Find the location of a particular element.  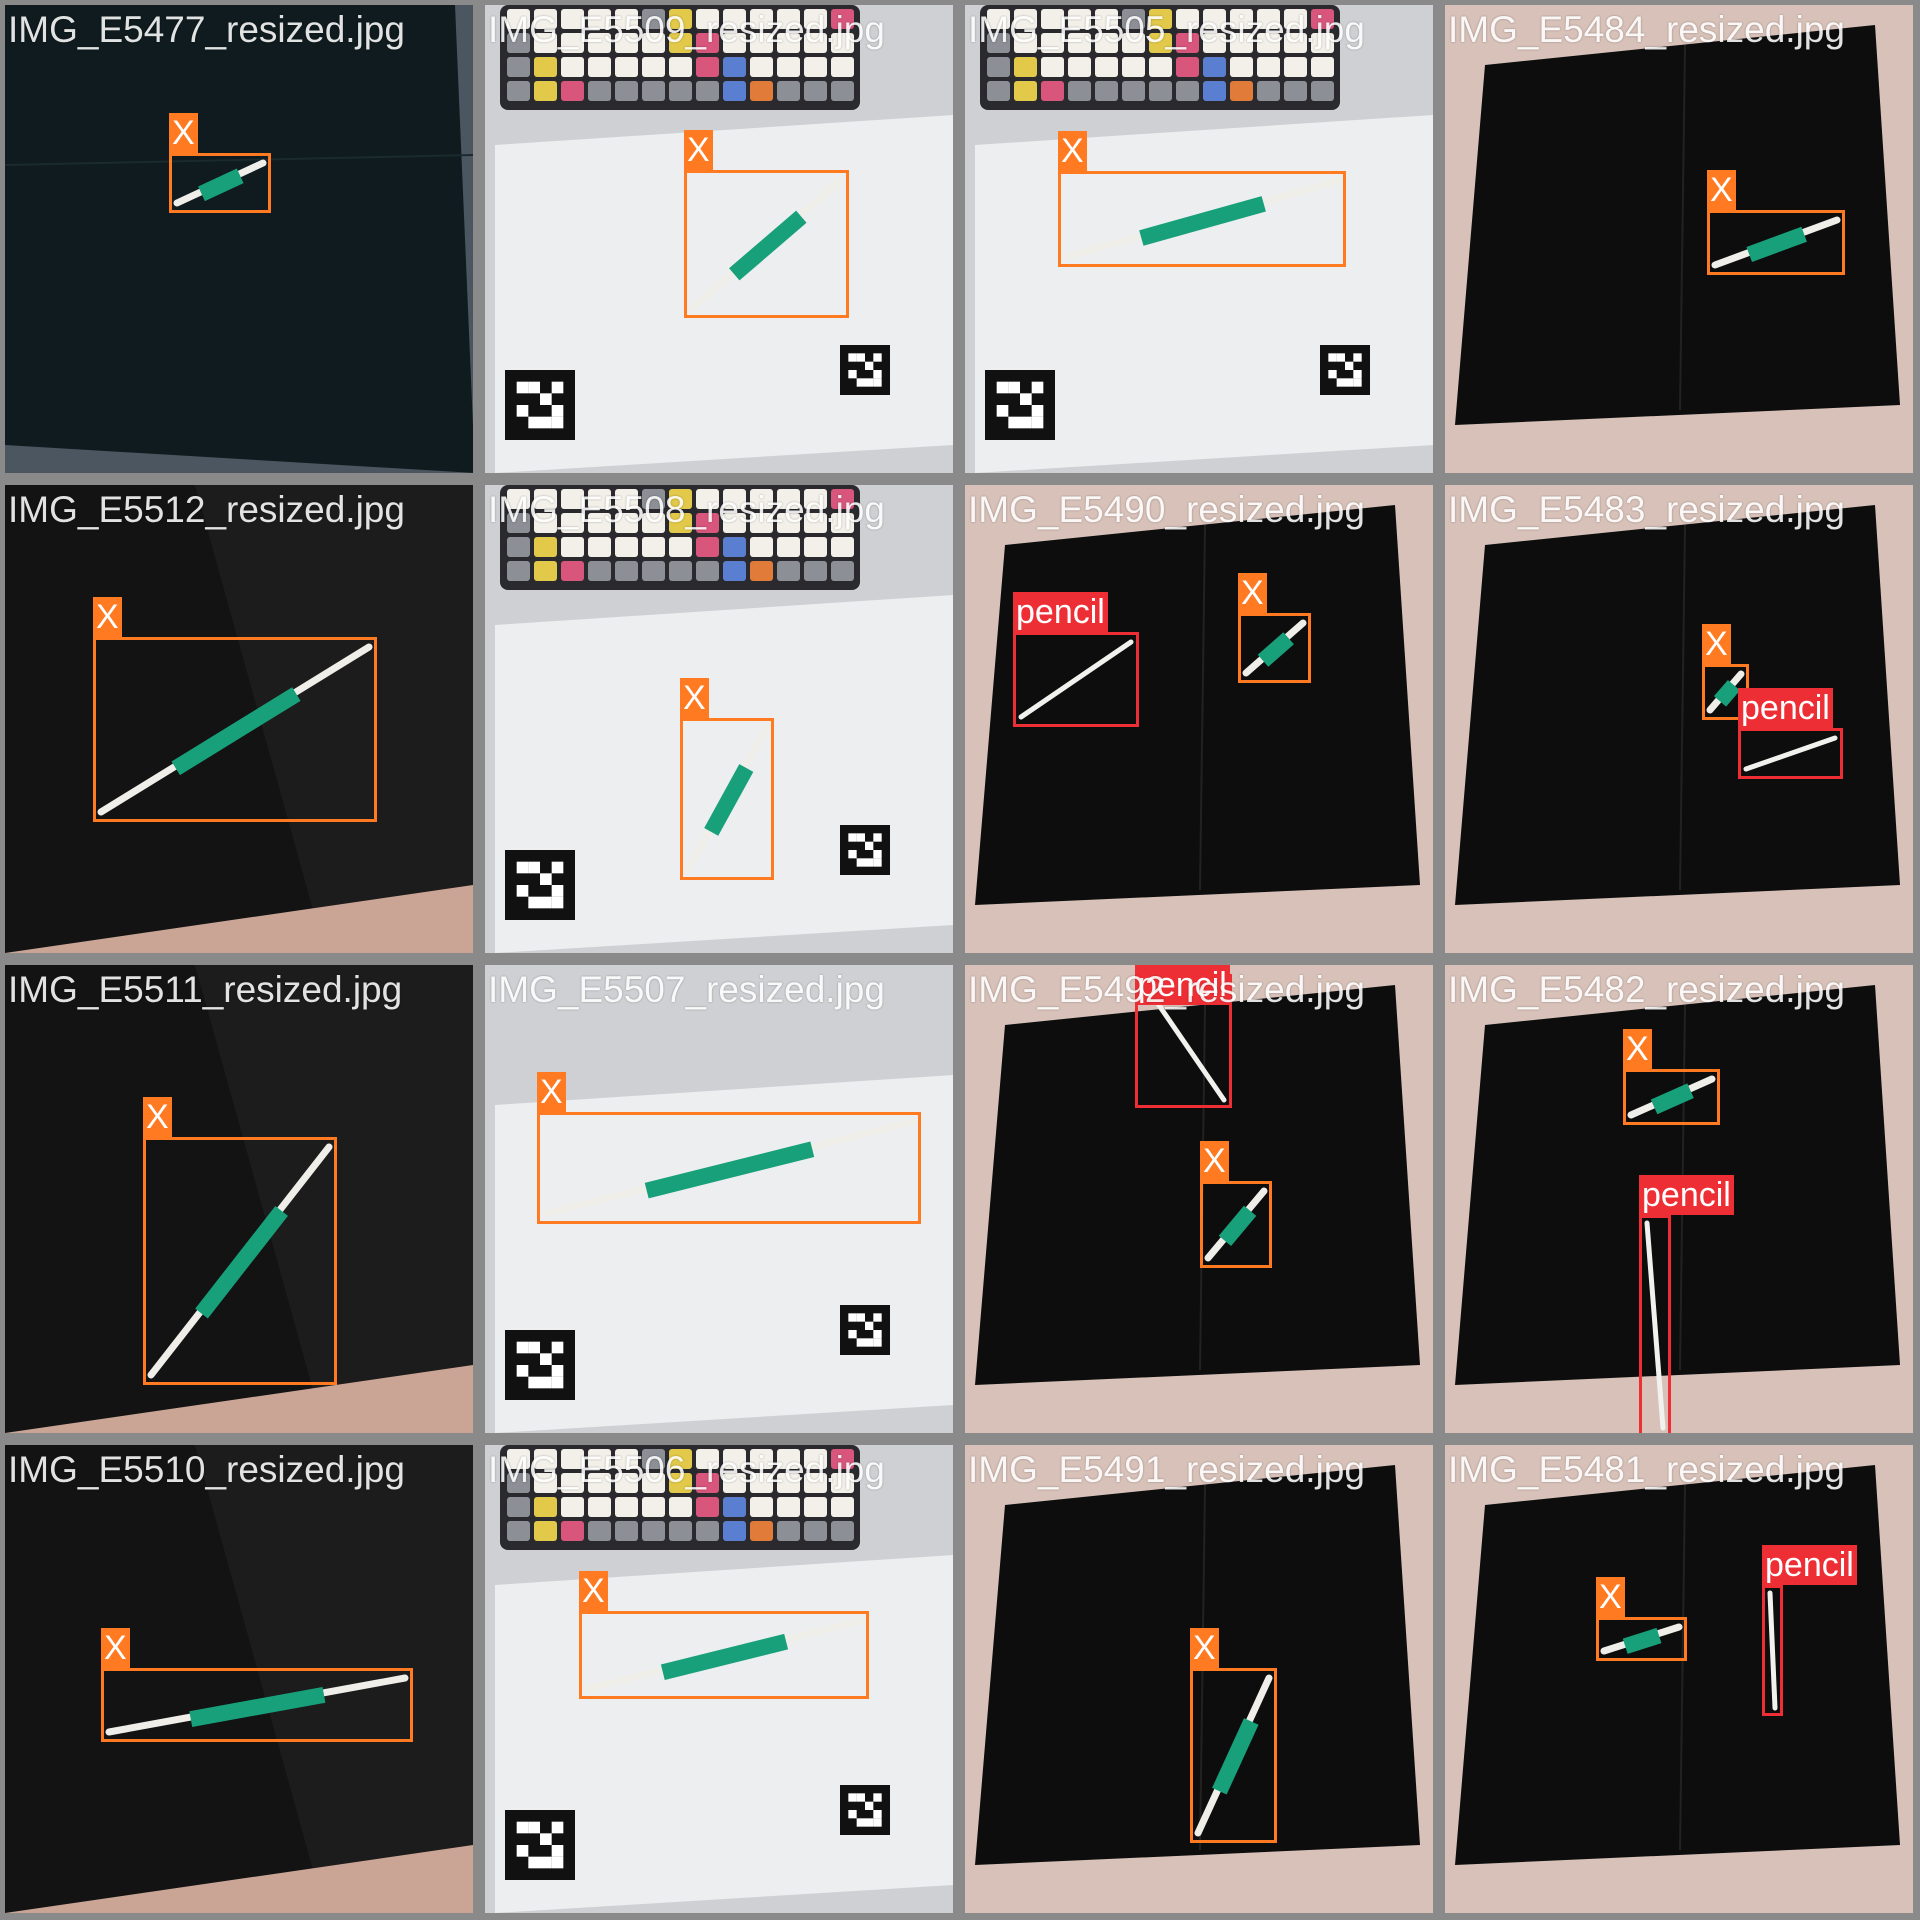

filename-label: IMG_E5477_resized.jpg is located at coordinates (206, 29).